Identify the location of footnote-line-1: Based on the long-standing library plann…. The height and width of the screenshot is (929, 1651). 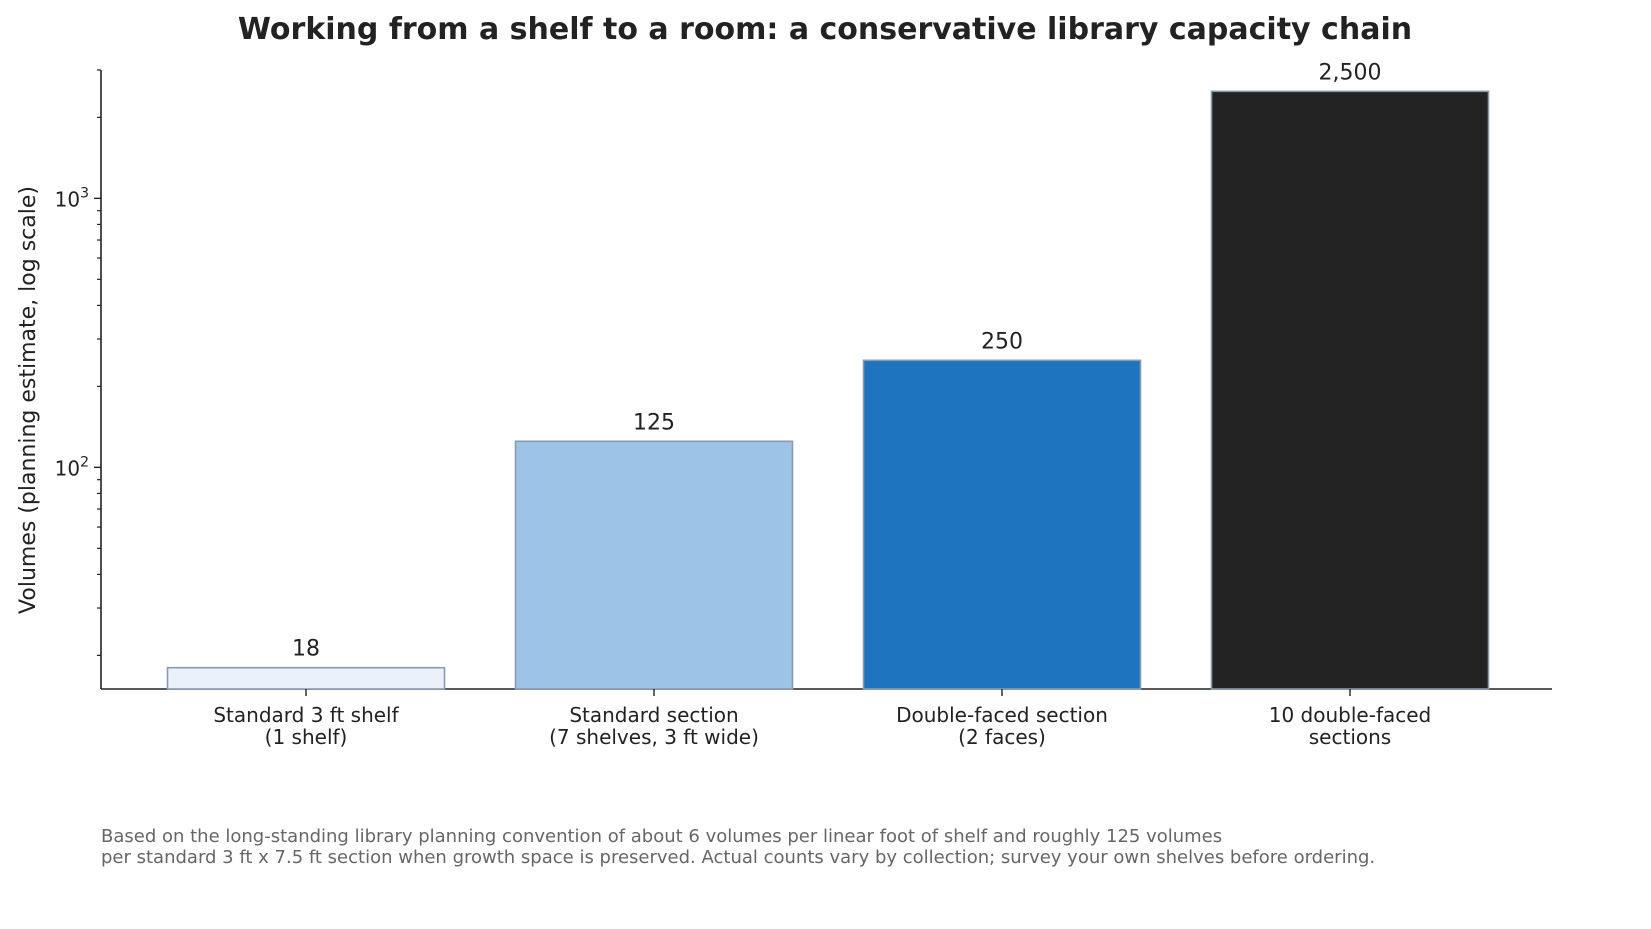
(661, 836).